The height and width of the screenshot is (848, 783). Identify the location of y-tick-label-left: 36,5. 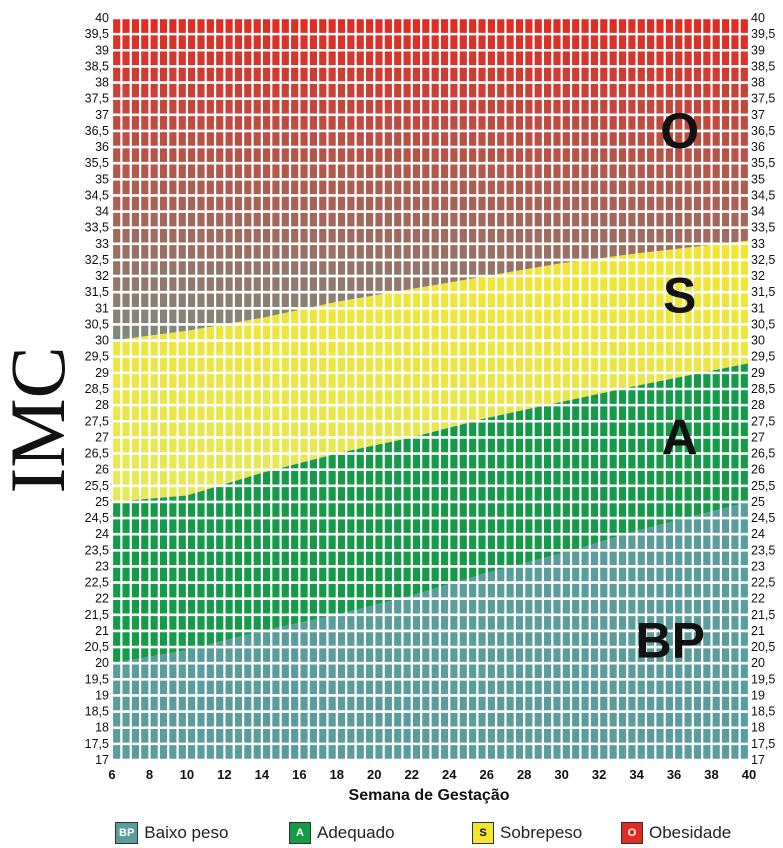
(97, 131).